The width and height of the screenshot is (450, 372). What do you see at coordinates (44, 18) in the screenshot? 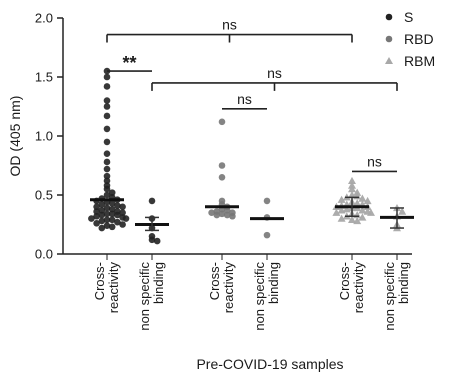
I see `y-tick-label: 2.0` at bounding box center [44, 18].